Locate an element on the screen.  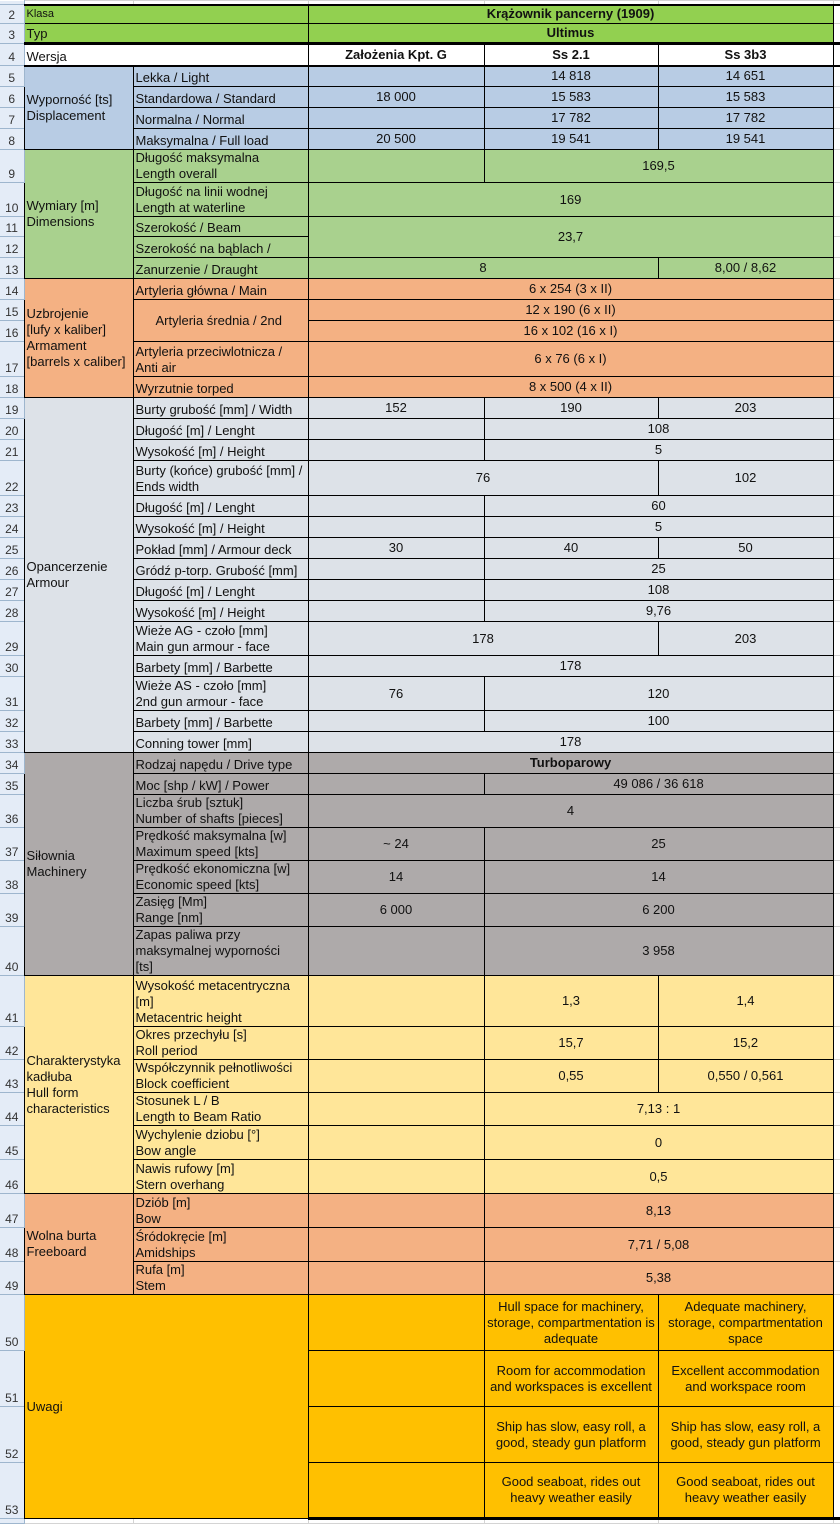
row-header: 32 is located at coordinates (12, 721).